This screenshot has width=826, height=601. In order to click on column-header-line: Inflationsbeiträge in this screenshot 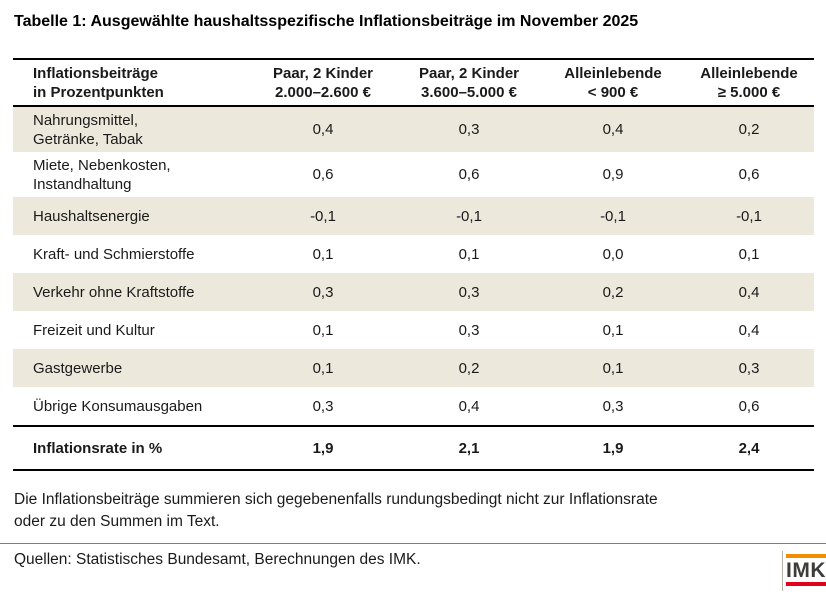, I will do `click(96, 73)`.